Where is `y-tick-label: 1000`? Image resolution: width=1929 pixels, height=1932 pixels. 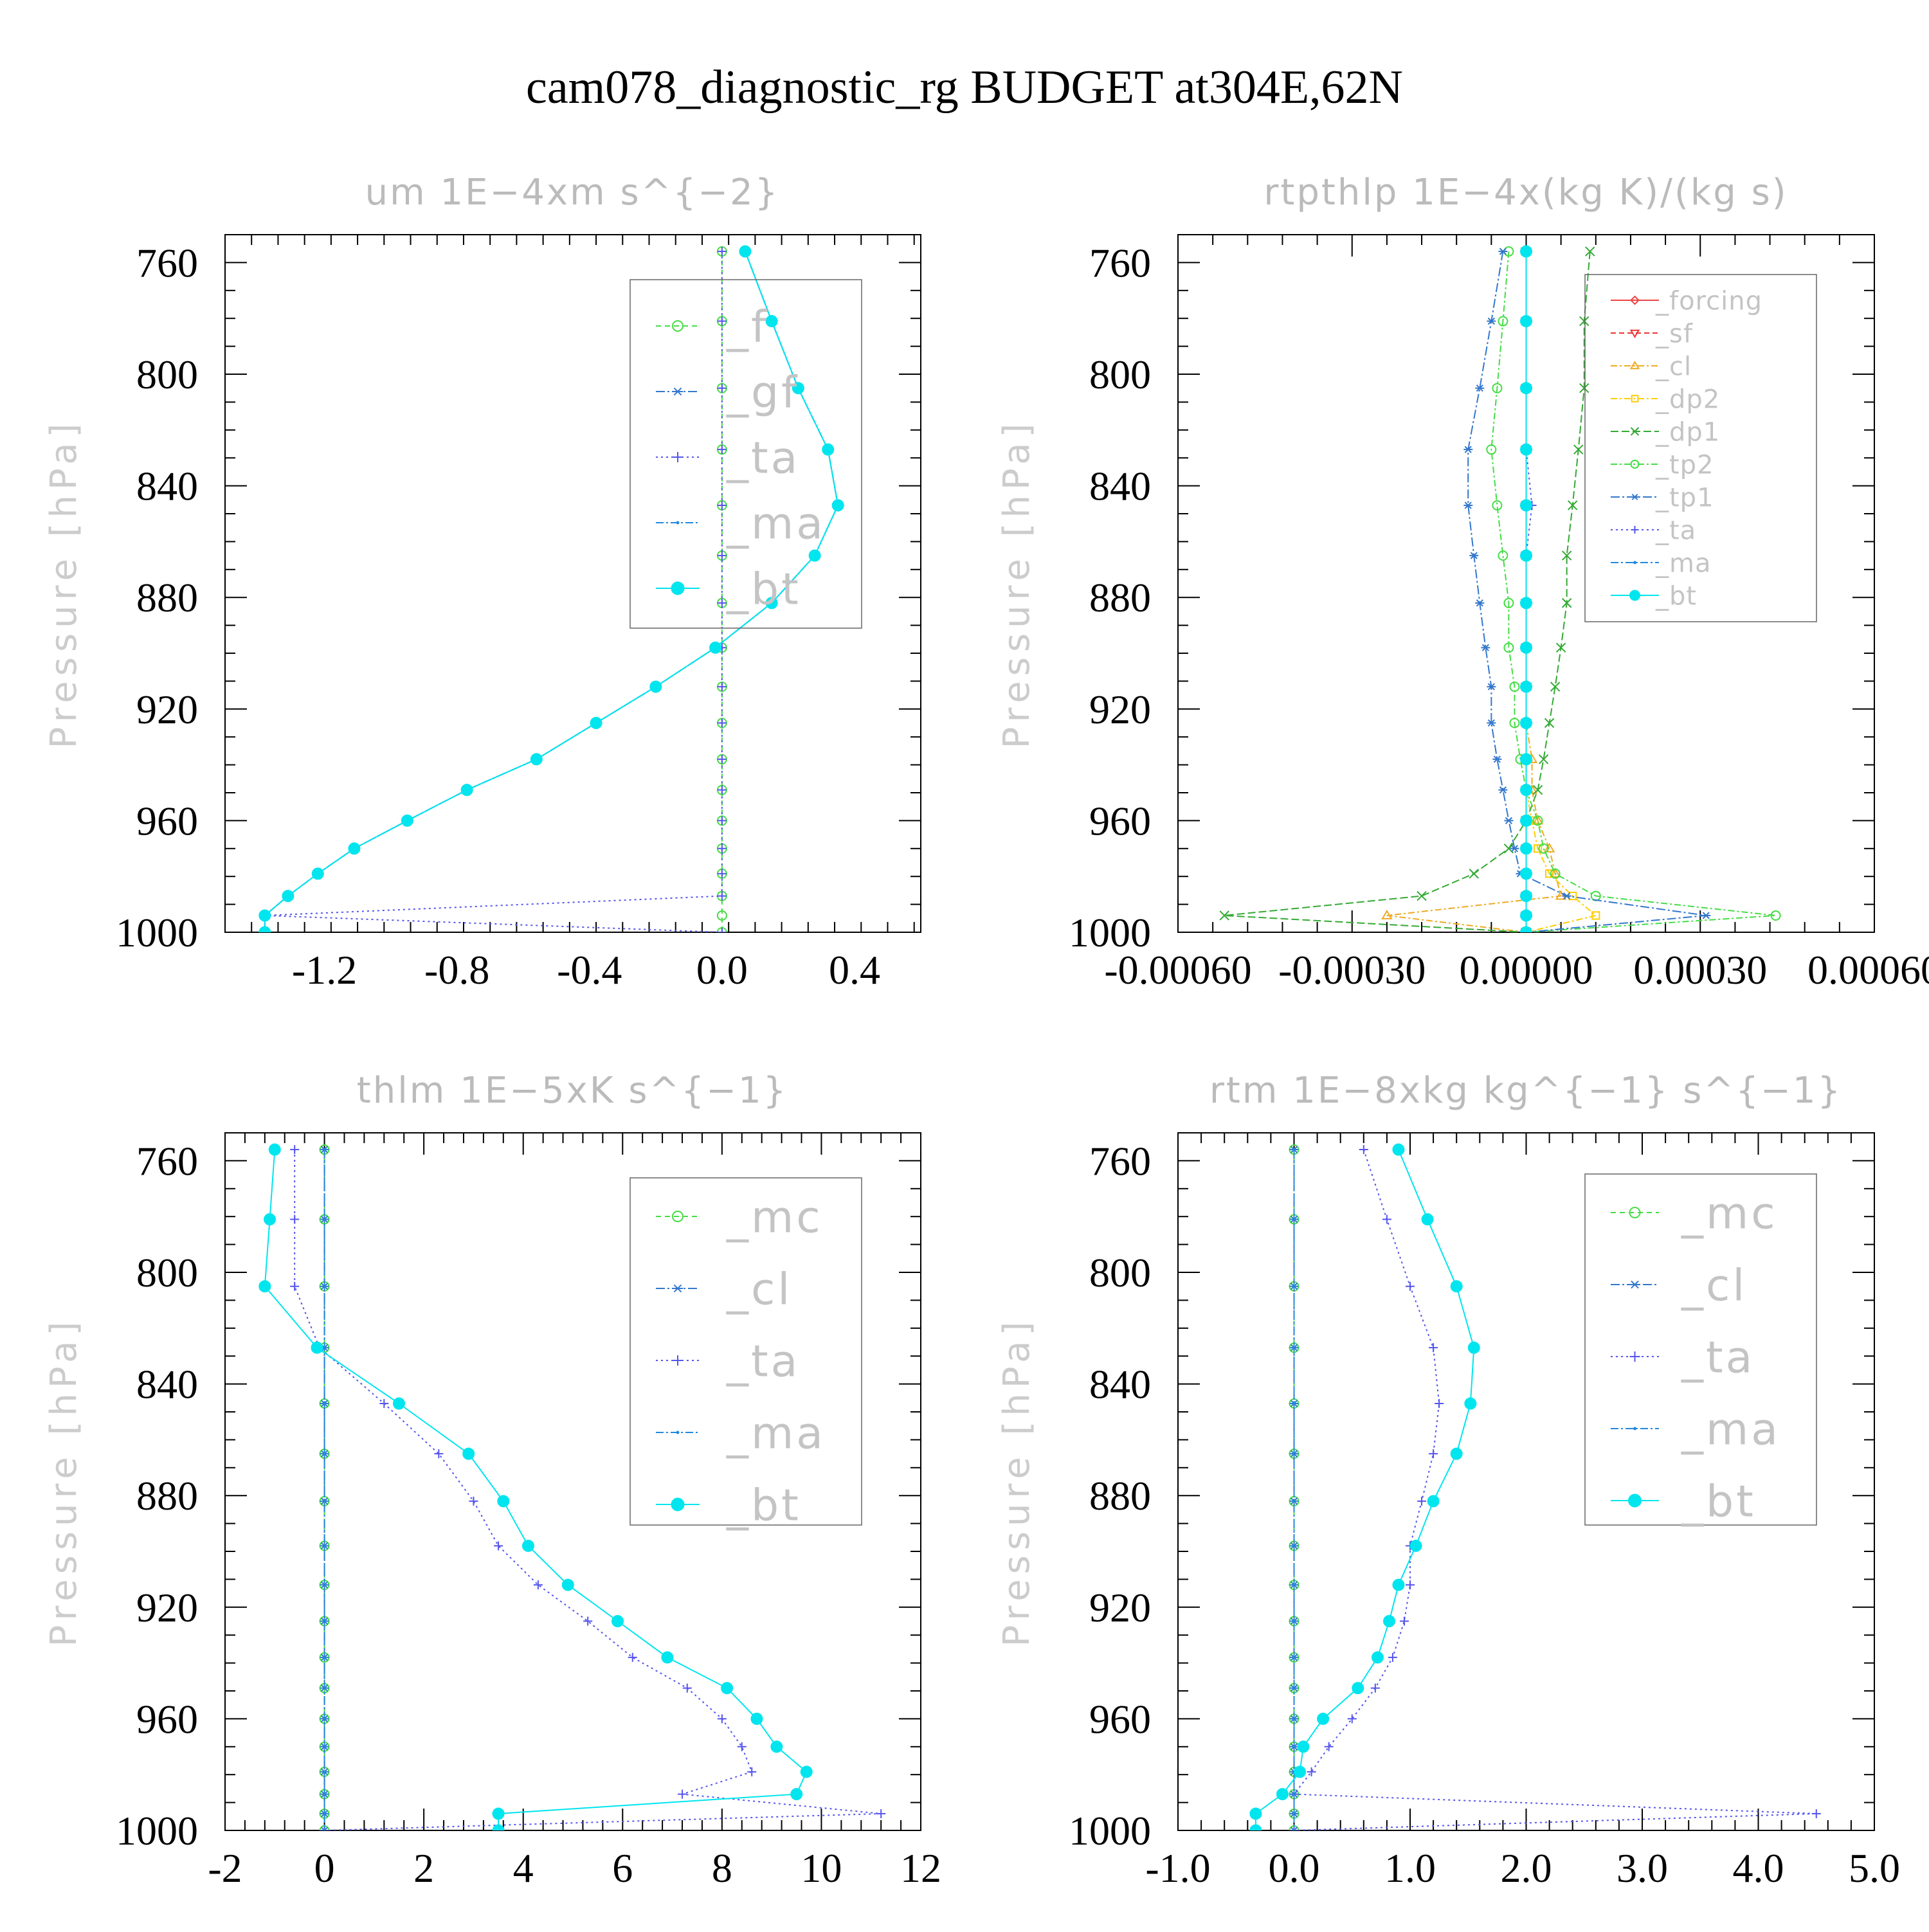 y-tick-label: 1000 is located at coordinates (1110, 1831).